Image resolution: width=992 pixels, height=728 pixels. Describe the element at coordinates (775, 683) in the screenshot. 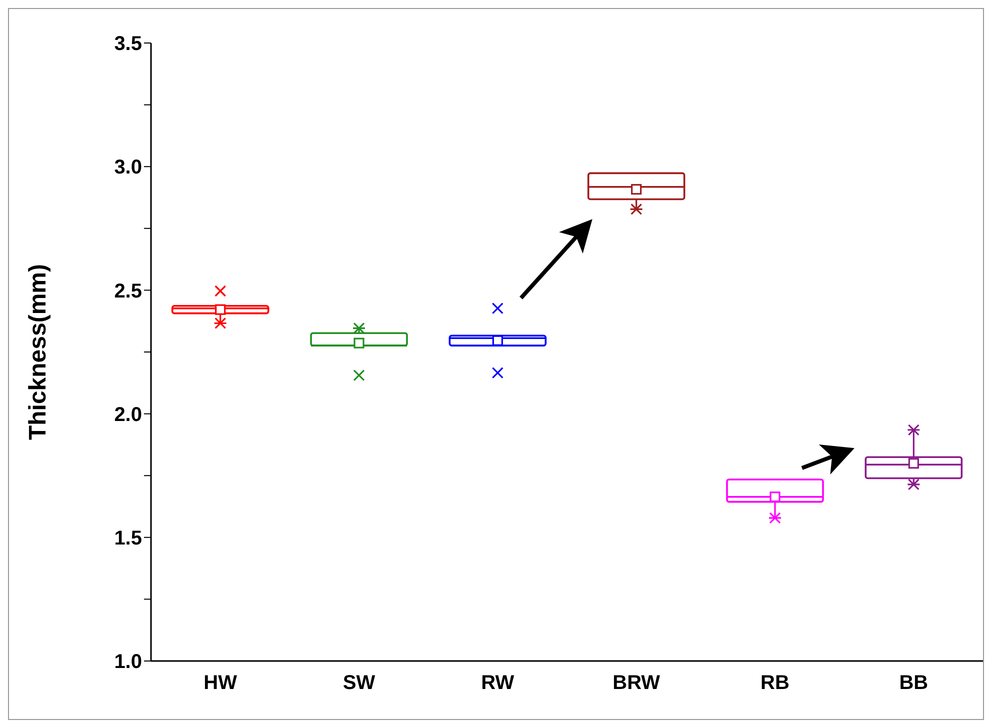

I see `x-tick-label: RB` at that location.